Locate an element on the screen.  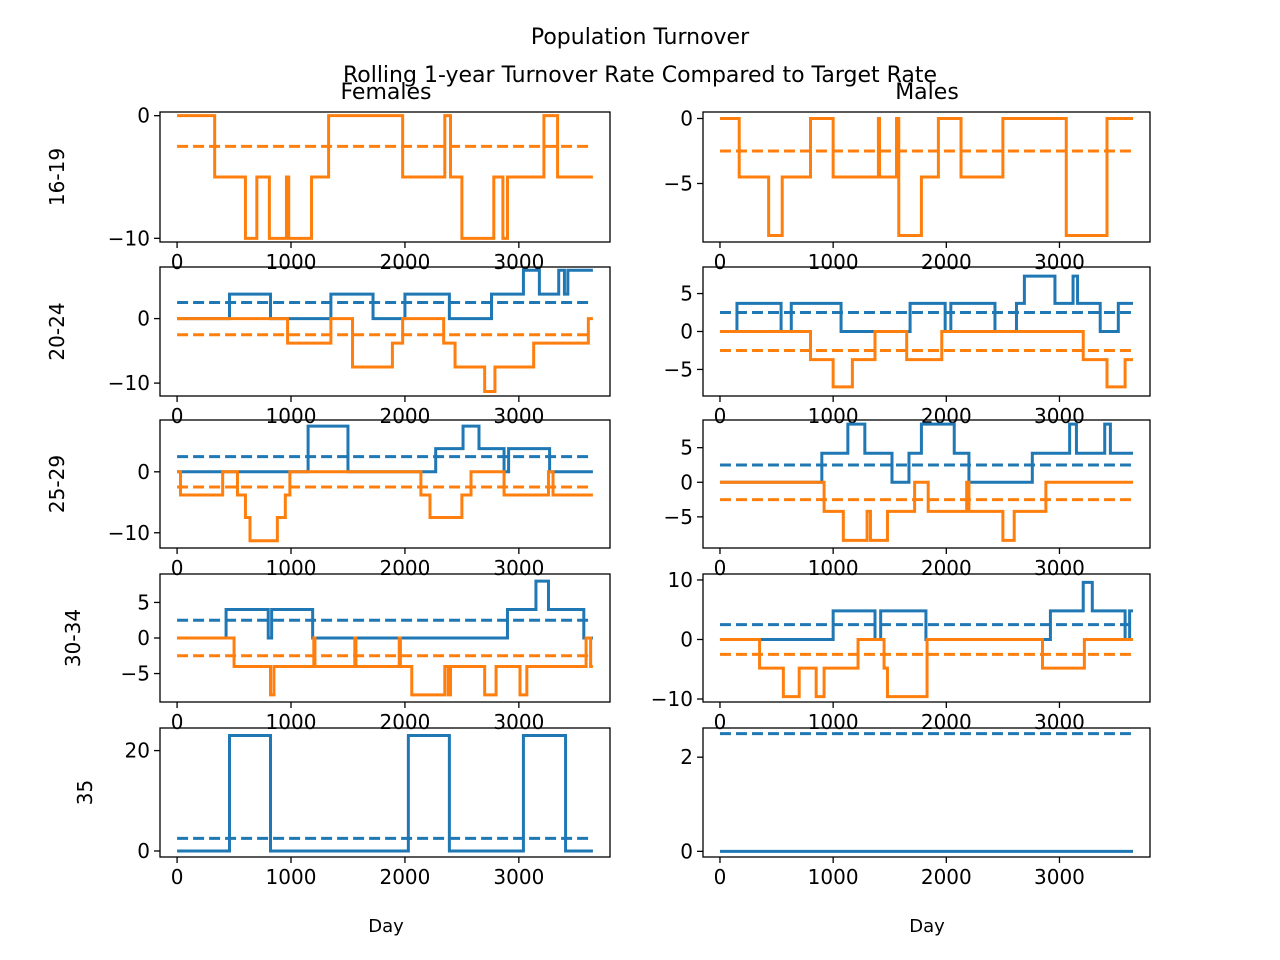
figure-title: Population Turnover is located at coordinates (640, 37).